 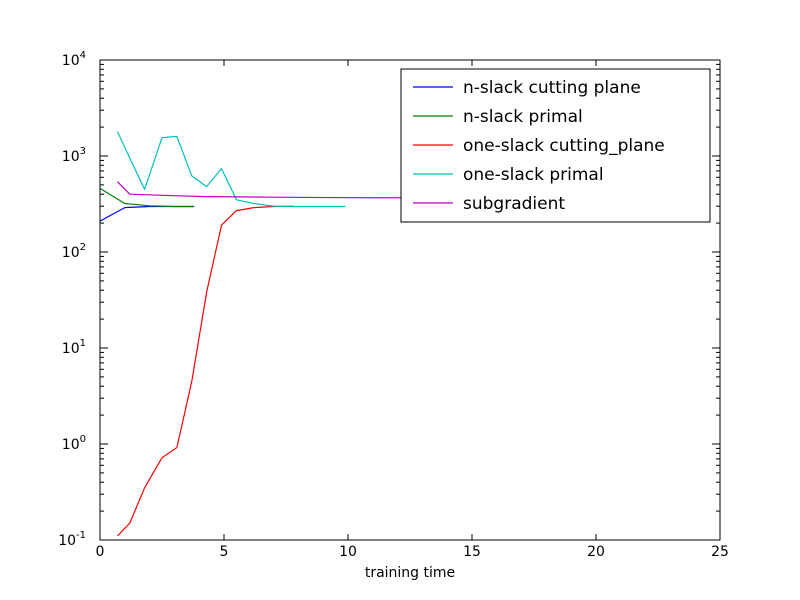 I want to click on legend-label: one-slack primal, so click(x=533, y=175).